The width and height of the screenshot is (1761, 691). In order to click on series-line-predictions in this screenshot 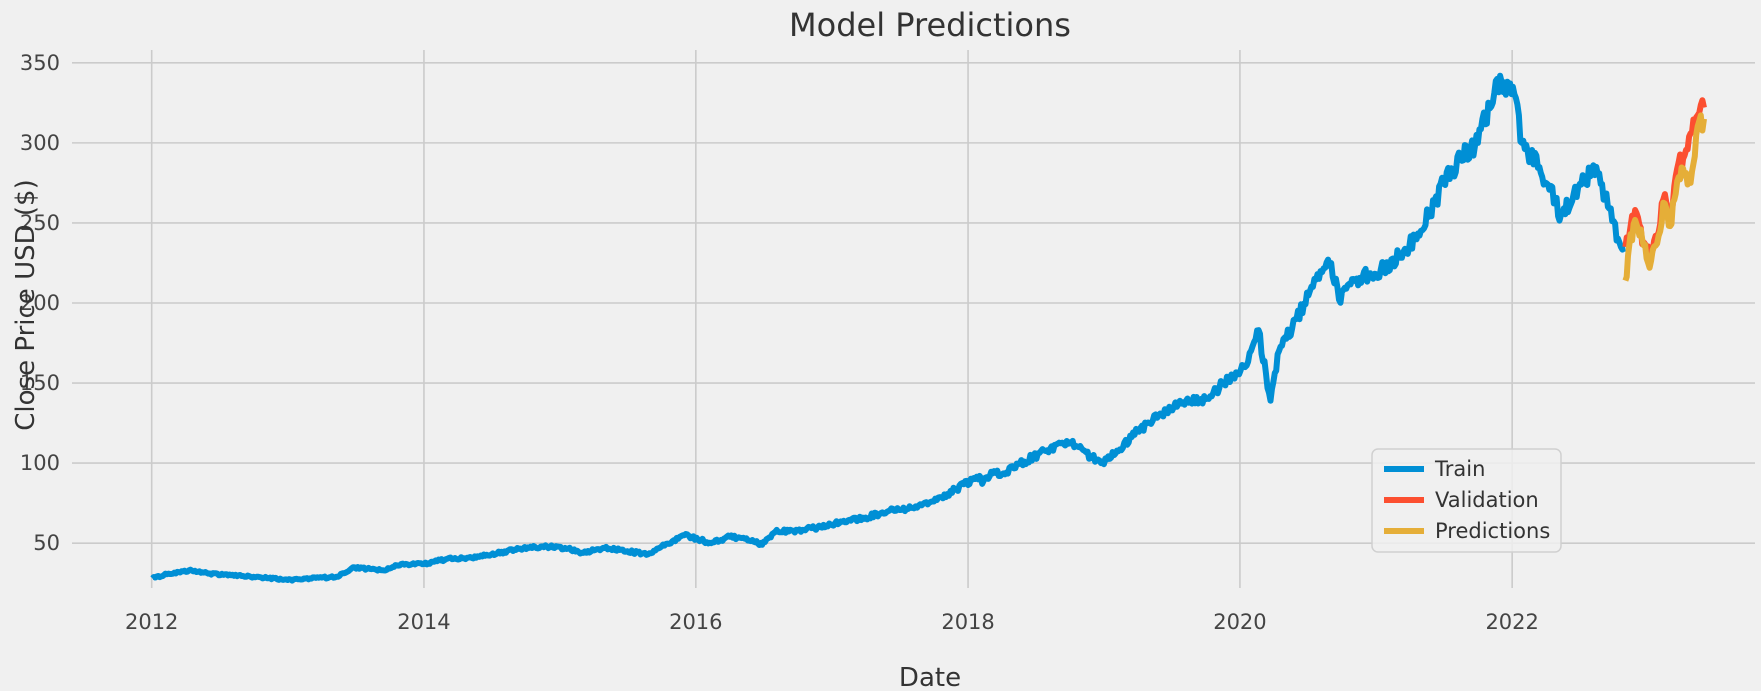, I will do `click(1664, 197)`.